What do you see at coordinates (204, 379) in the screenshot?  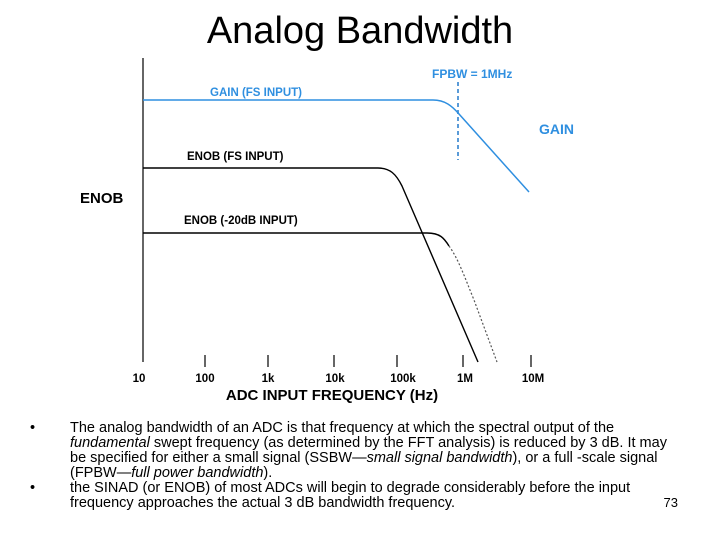 I see `tick-label-100: 100` at bounding box center [204, 379].